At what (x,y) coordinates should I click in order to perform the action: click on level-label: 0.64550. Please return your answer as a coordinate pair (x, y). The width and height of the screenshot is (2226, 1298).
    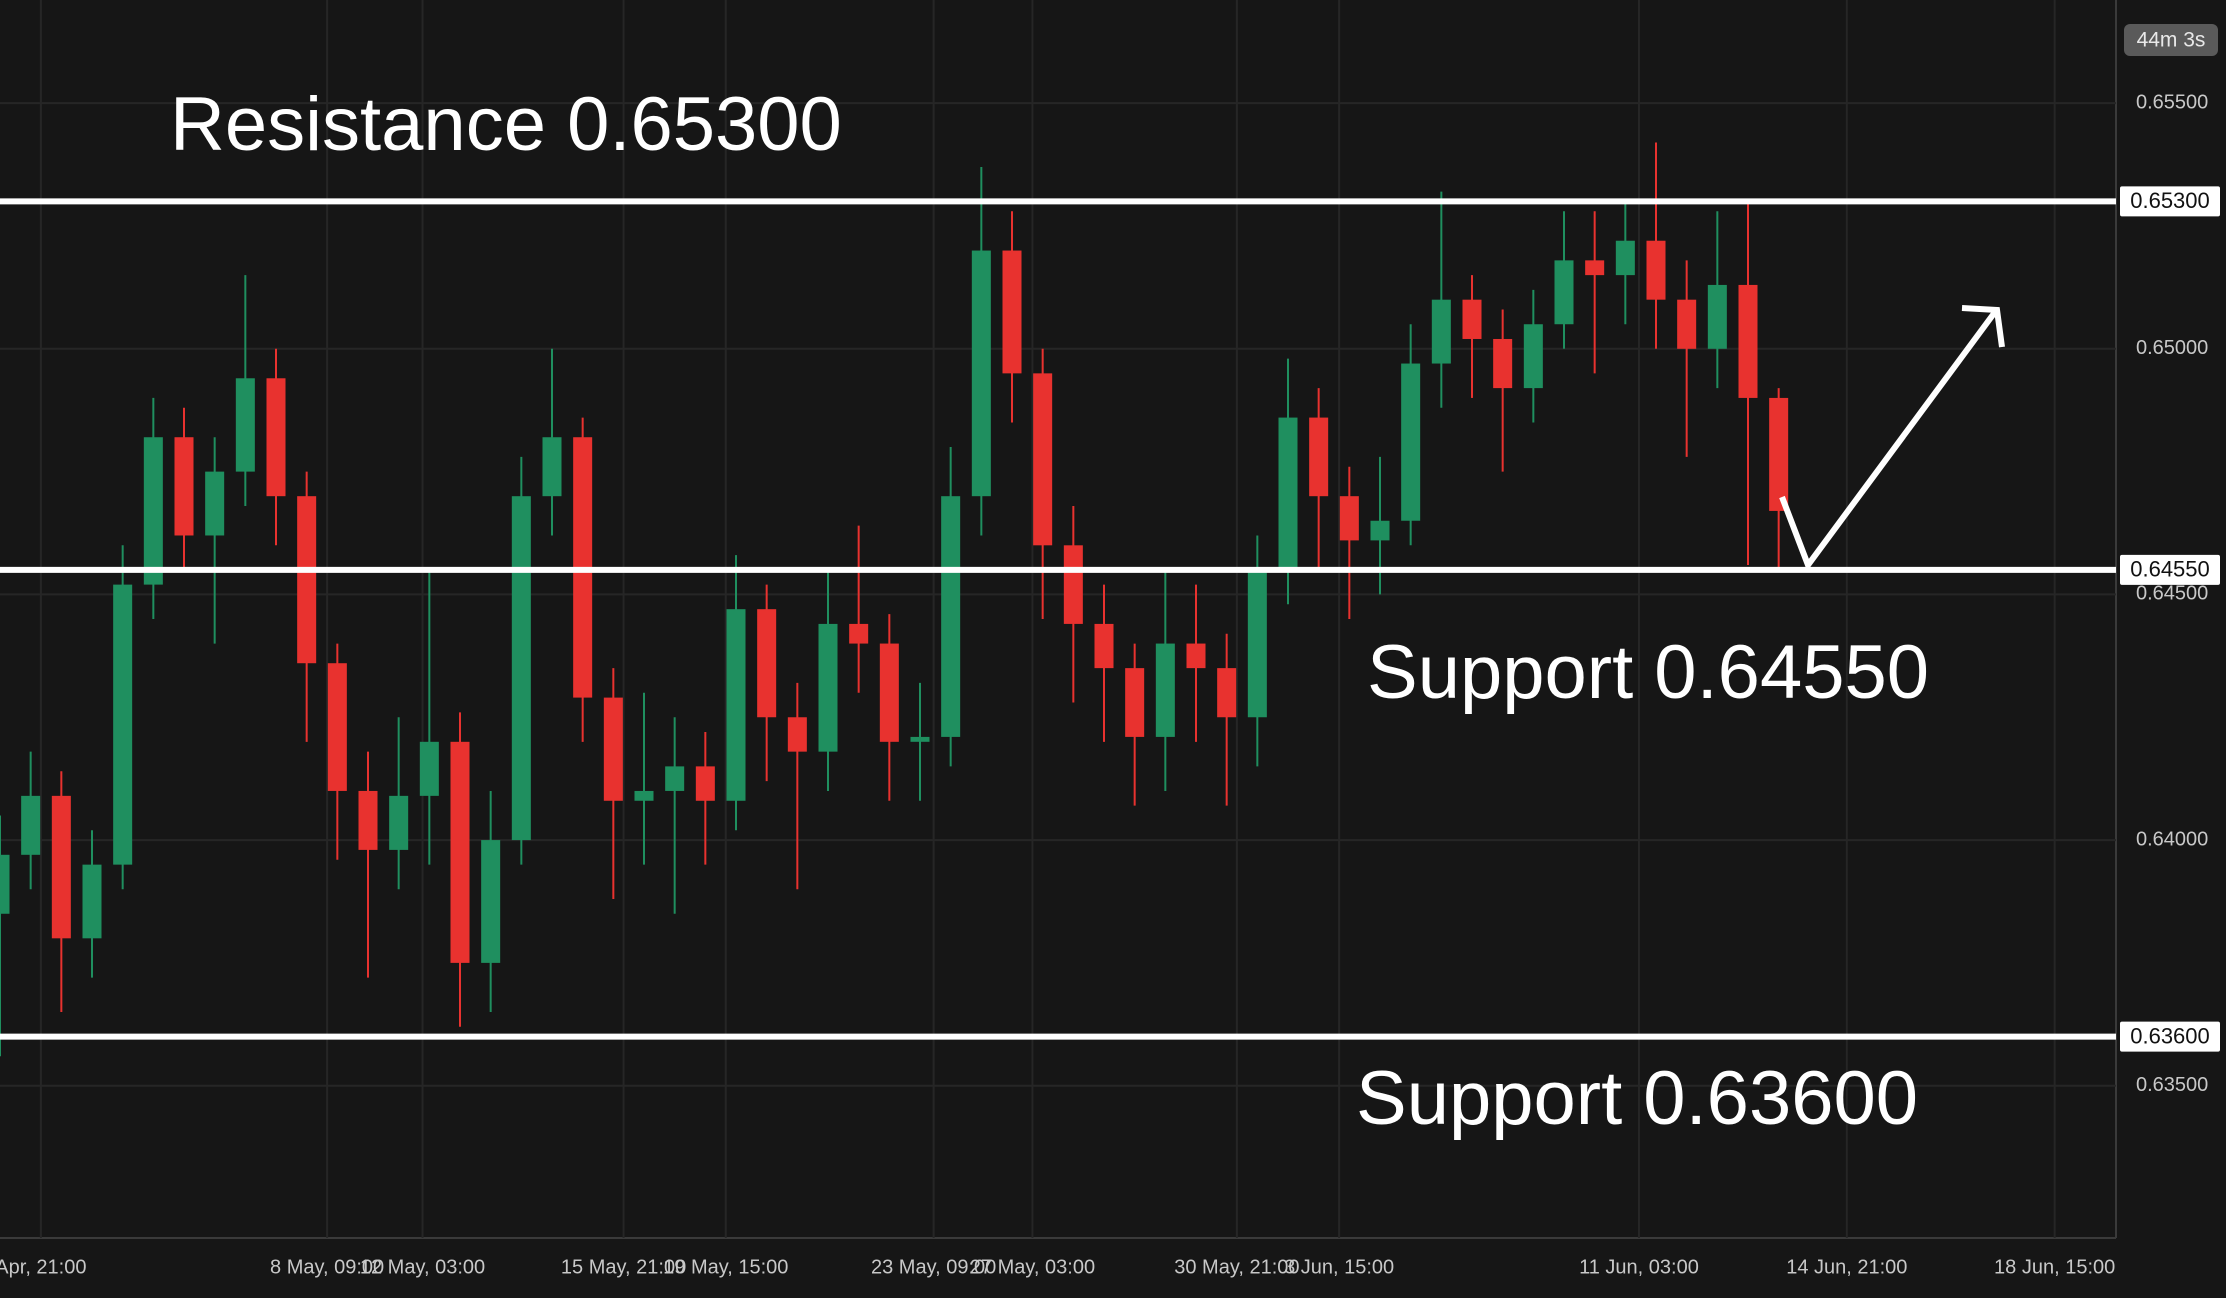
    Looking at the image, I should click on (2170, 569).